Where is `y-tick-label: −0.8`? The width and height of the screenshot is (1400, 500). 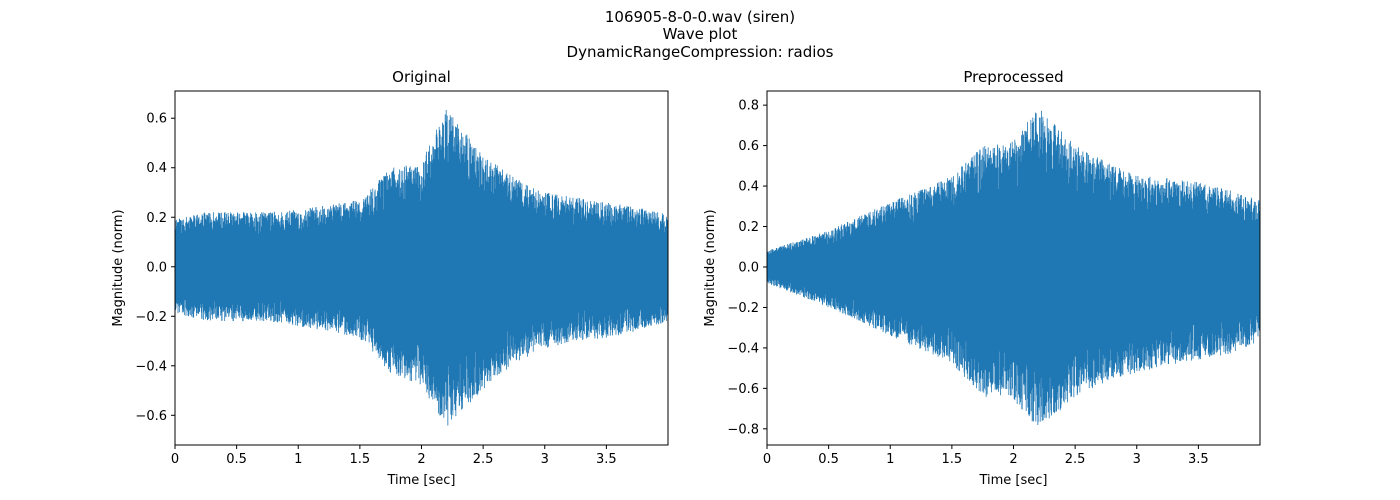 y-tick-label: −0.8 is located at coordinates (743, 429).